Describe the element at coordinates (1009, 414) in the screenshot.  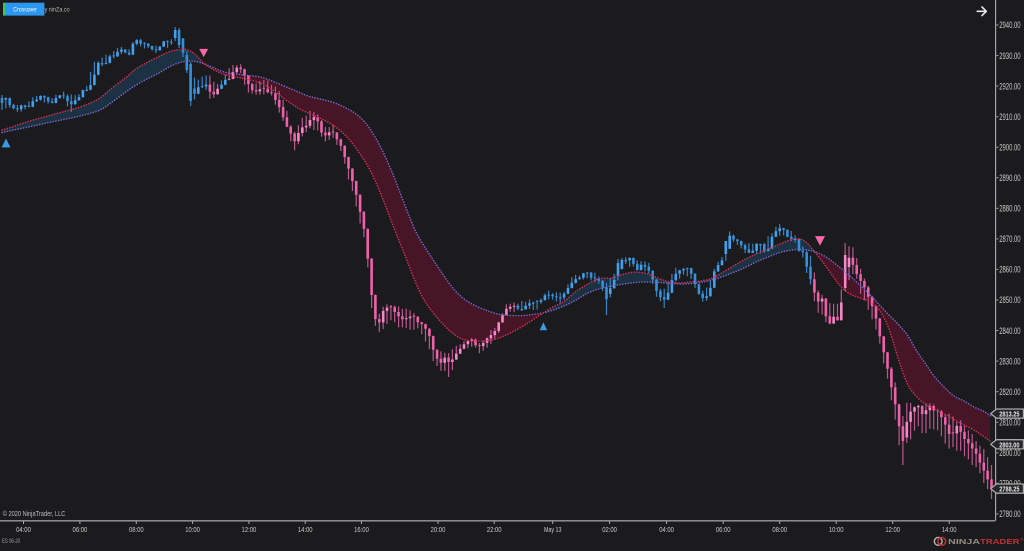
I see `svg-text: 2813.25` at that location.